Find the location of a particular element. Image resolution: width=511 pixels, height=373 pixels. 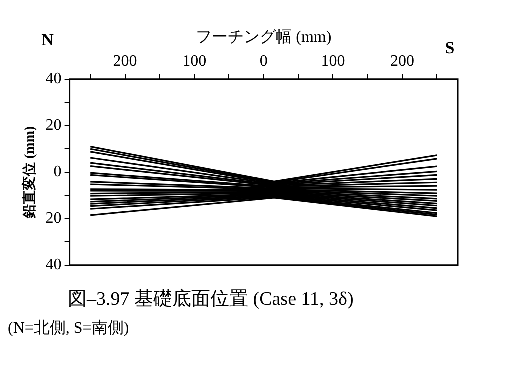

text: (N=北側, S=南側) is located at coordinates (69, 328).